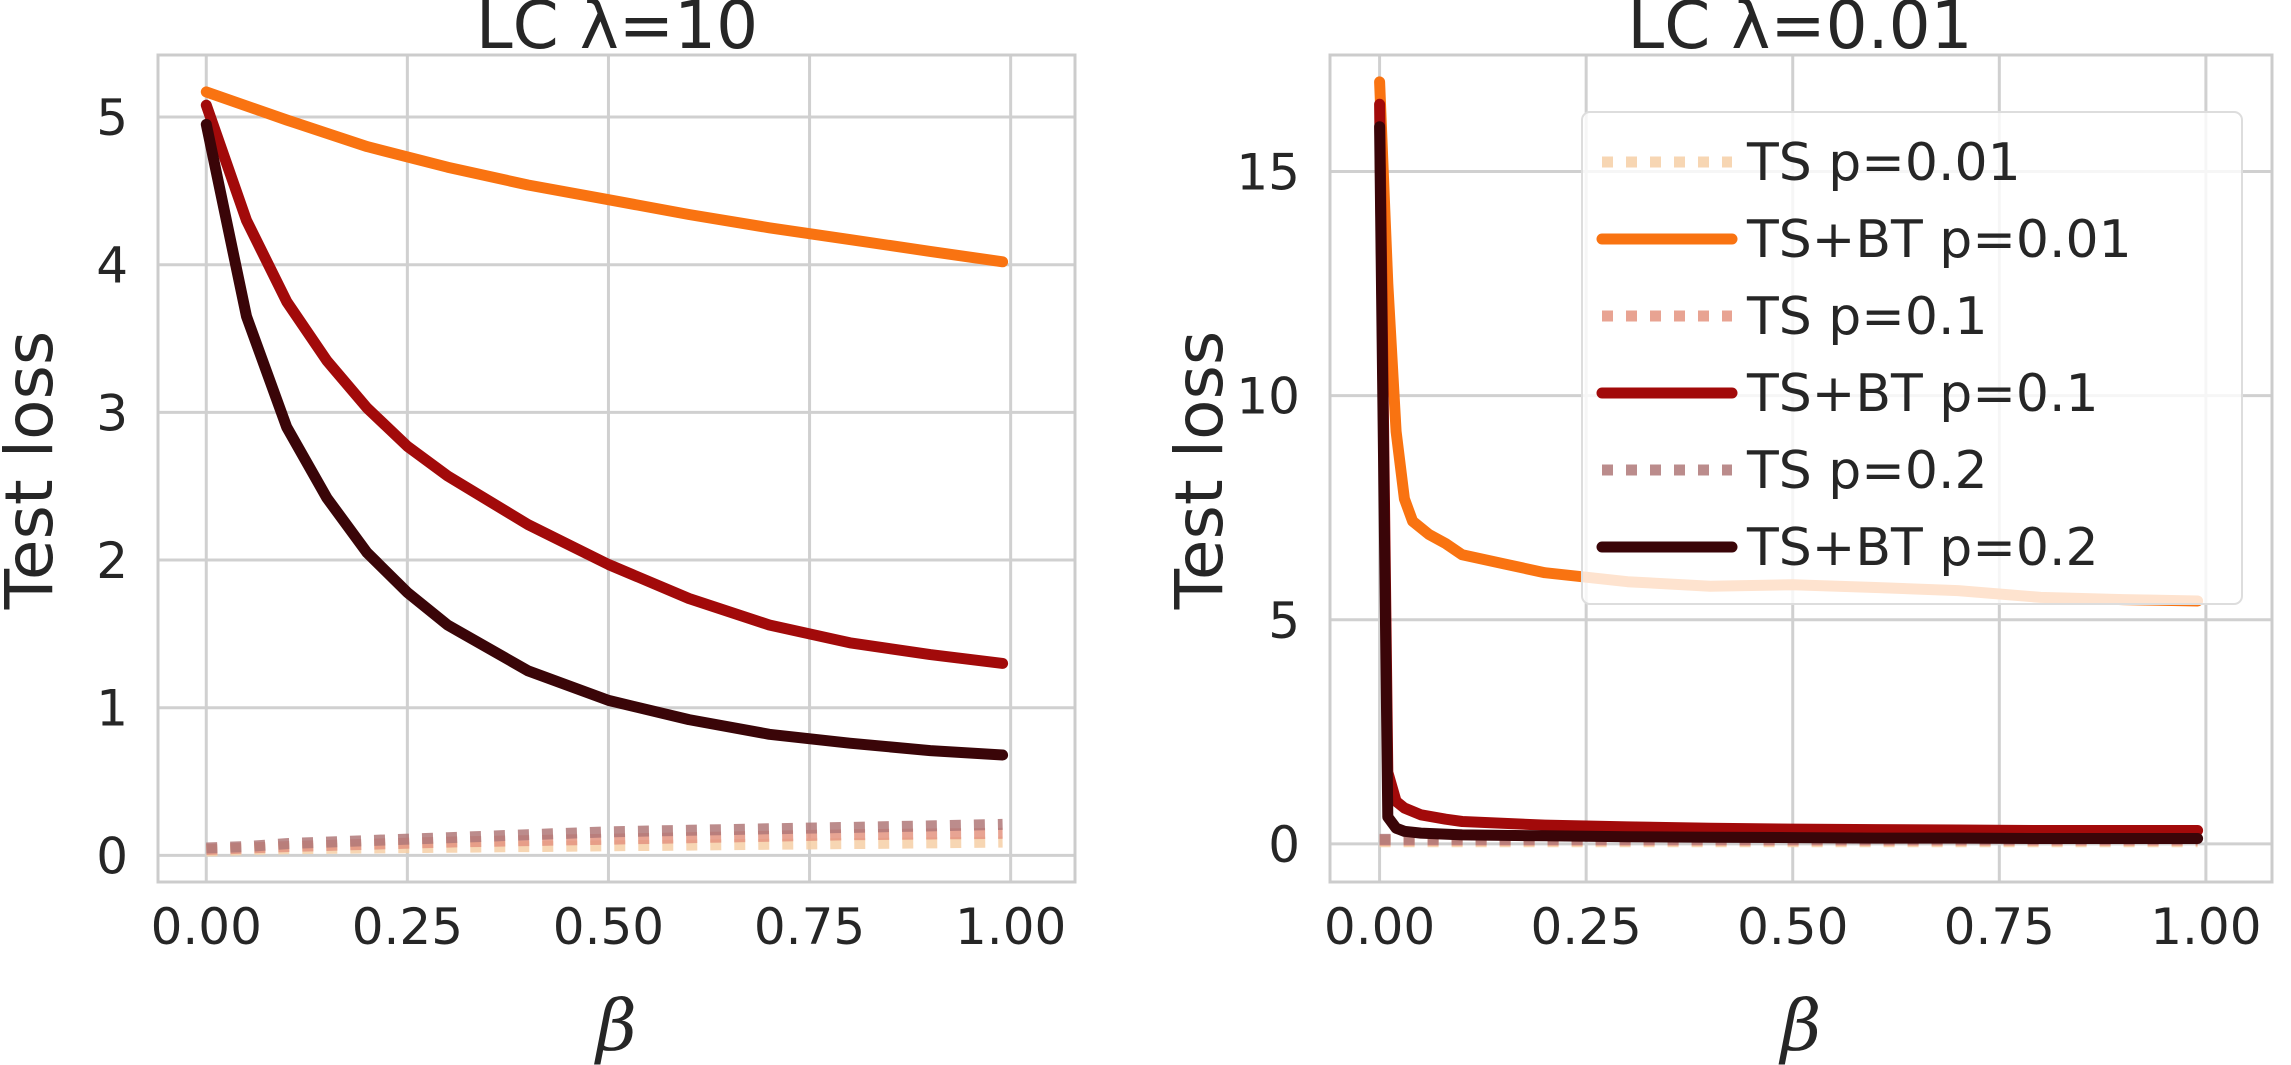 The width and height of the screenshot is (2291, 1065). Describe the element at coordinates (1883, 163) in the screenshot. I see `legend-label: TS p=0.01` at that location.